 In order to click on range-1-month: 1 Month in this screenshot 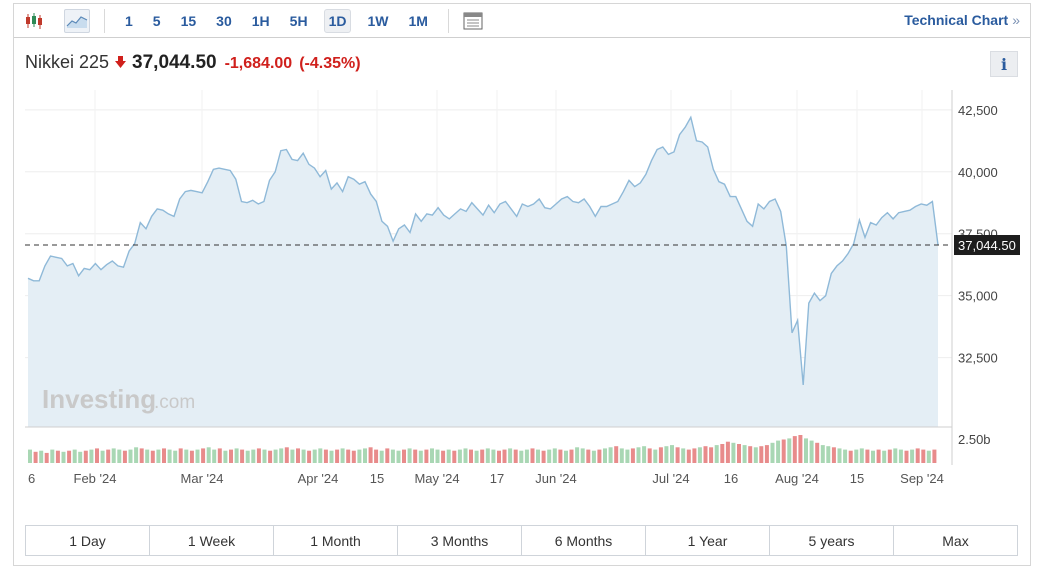, I will do `click(336, 540)`.